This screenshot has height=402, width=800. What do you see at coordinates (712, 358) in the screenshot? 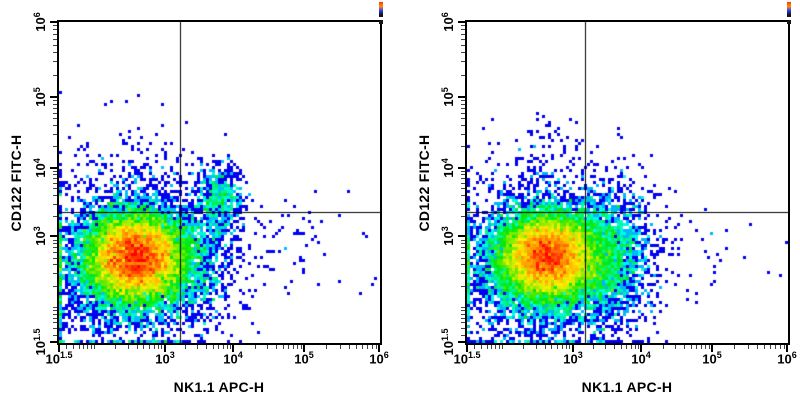
I see `x-tick-label: 10⁵` at bounding box center [712, 358].